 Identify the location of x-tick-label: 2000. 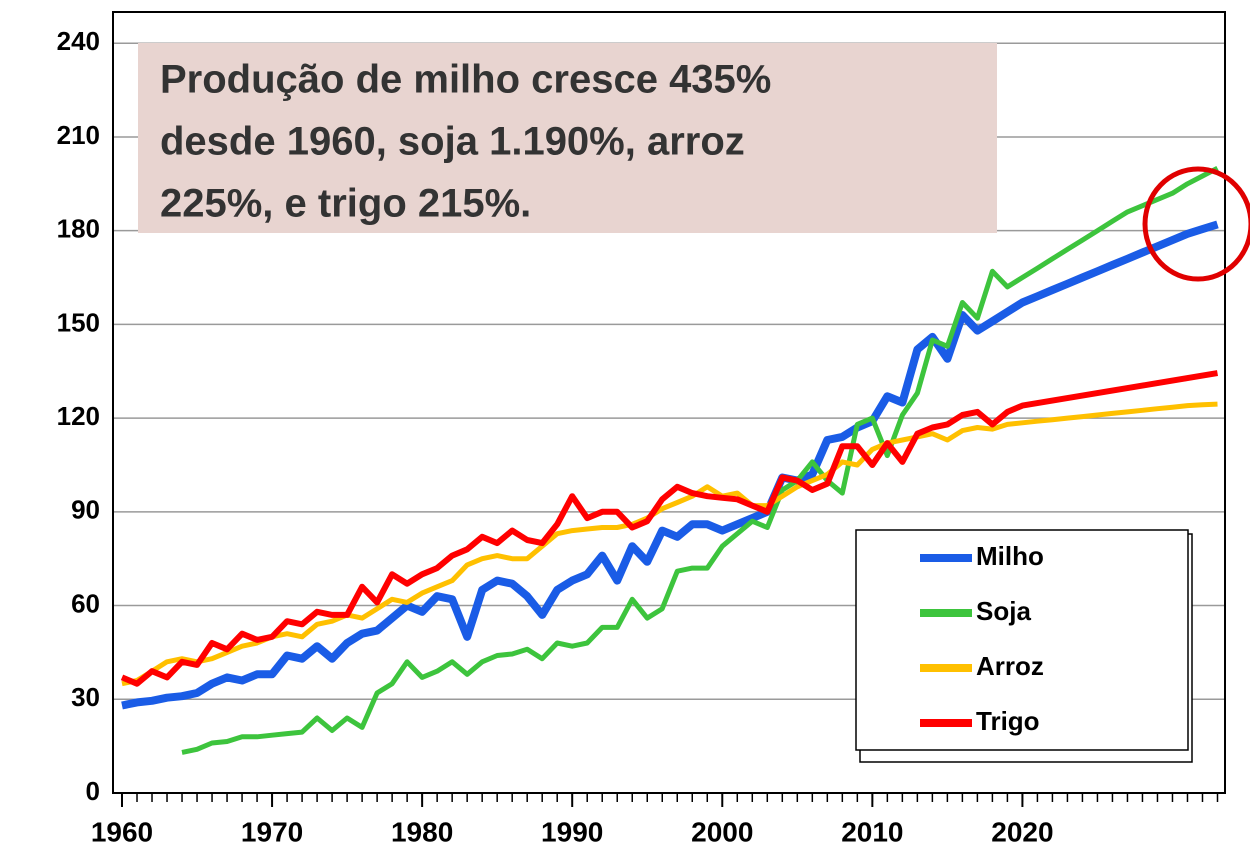
(722, 831).